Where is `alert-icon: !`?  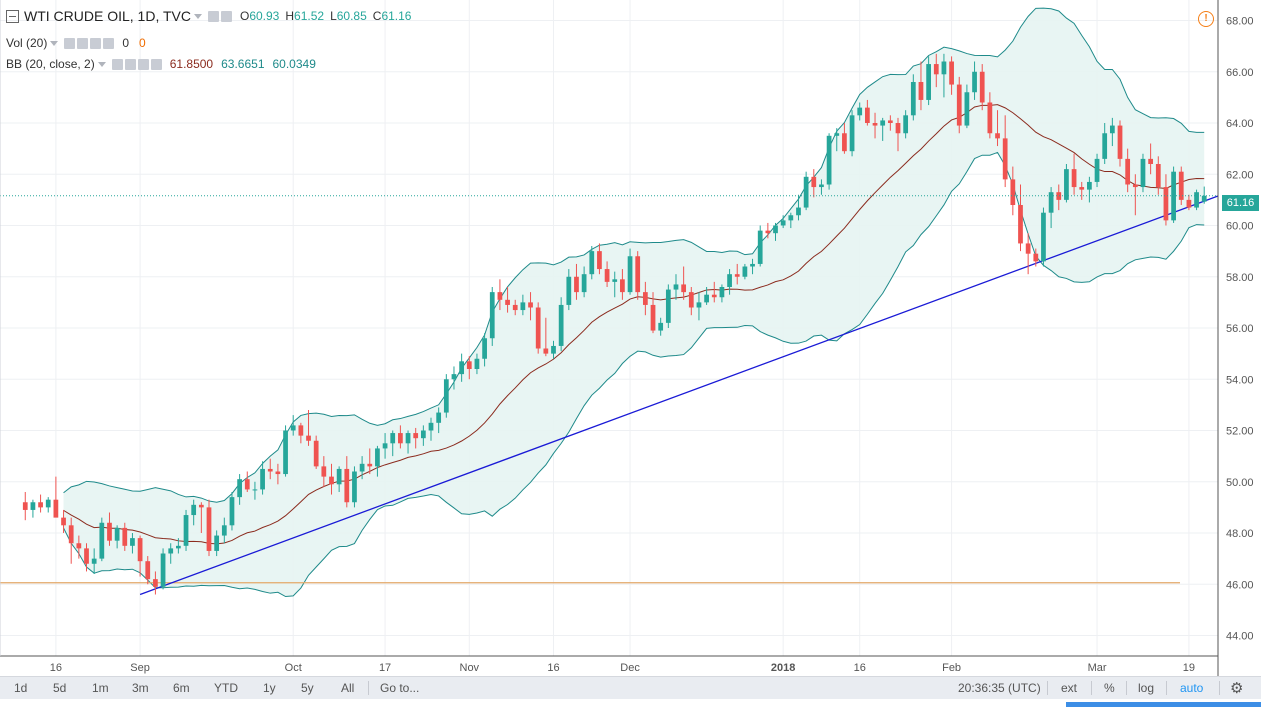 alert-icon: ! is located at coordinates (1206, 19).